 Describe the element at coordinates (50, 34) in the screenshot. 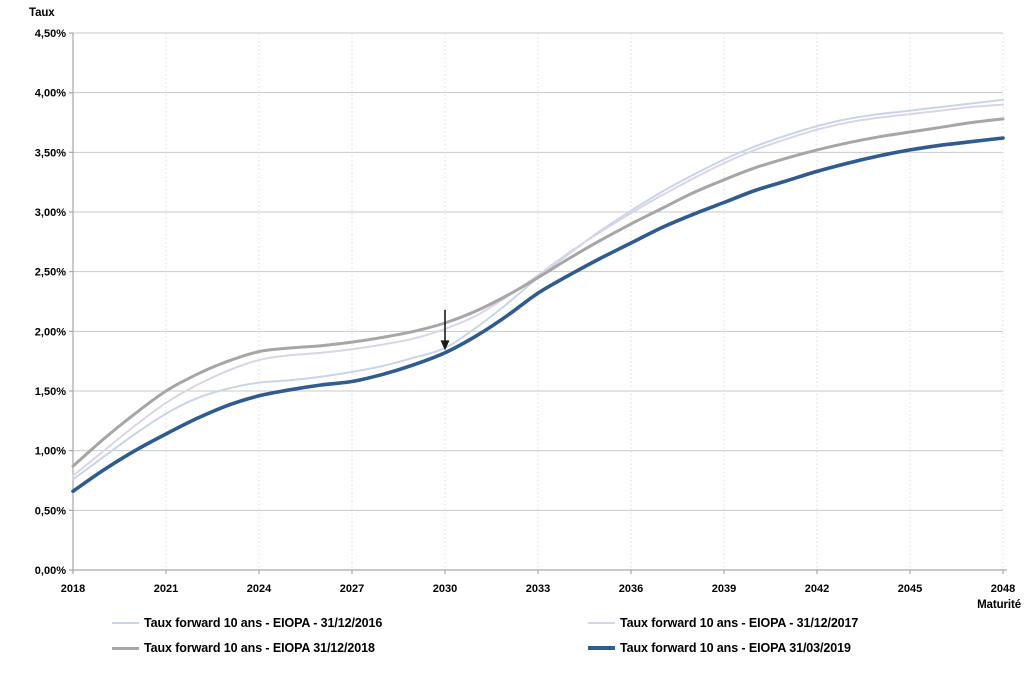

I see `y-tick-label: 4,50%` at that location.